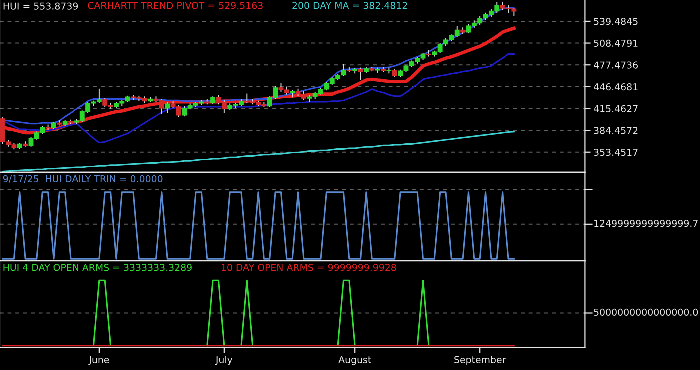 This screenshot has height=370, width=700. Describe the element at coordinates (646, 312) in the screenshot. I see `text: 5000000000000000.0` at that location.